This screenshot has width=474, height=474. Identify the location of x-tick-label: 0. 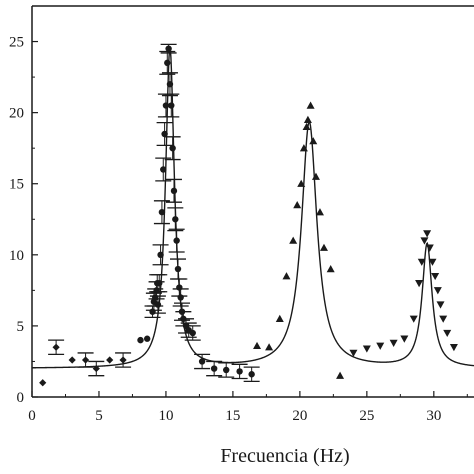
(32, 416).